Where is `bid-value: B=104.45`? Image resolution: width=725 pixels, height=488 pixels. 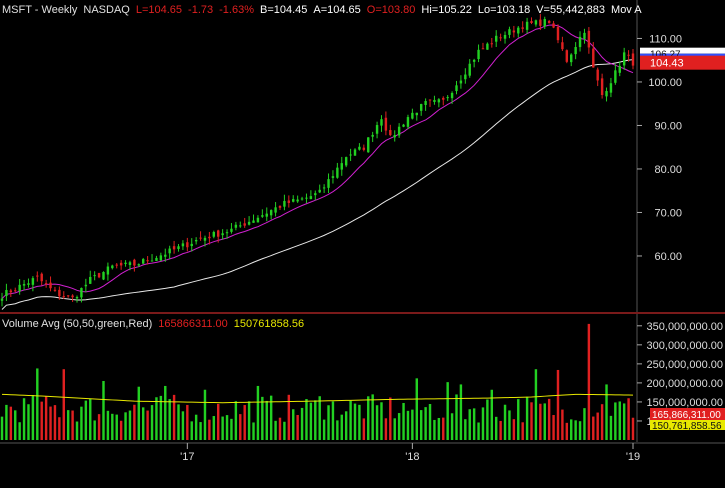 bid-value: B=104.45 is located at coordinates (283, 10).